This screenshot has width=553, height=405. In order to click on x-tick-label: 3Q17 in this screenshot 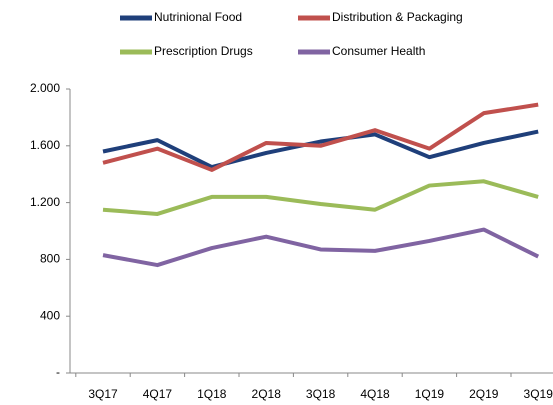, I will do `click(103, 394)`.